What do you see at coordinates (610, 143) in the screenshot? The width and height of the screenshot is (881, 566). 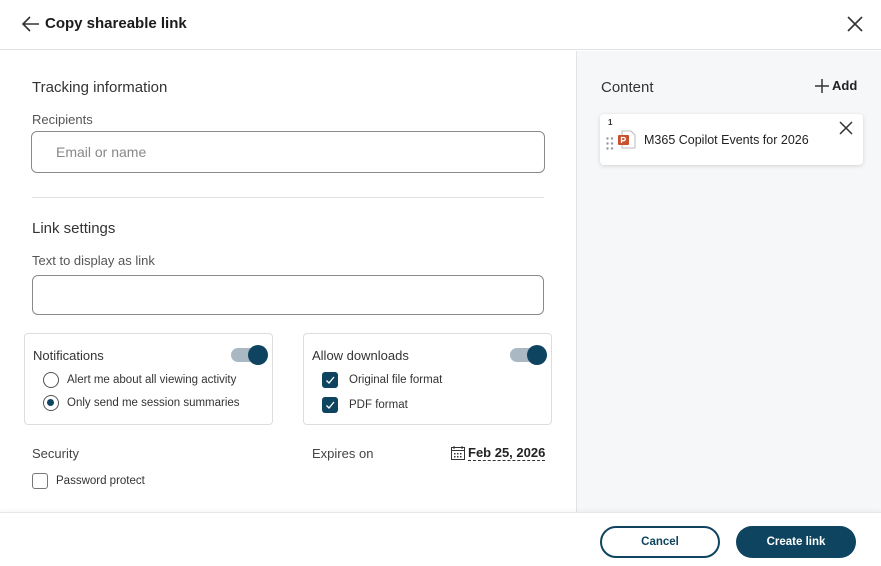 I see `drag-handle-icon` at bounding box center [610, 143].